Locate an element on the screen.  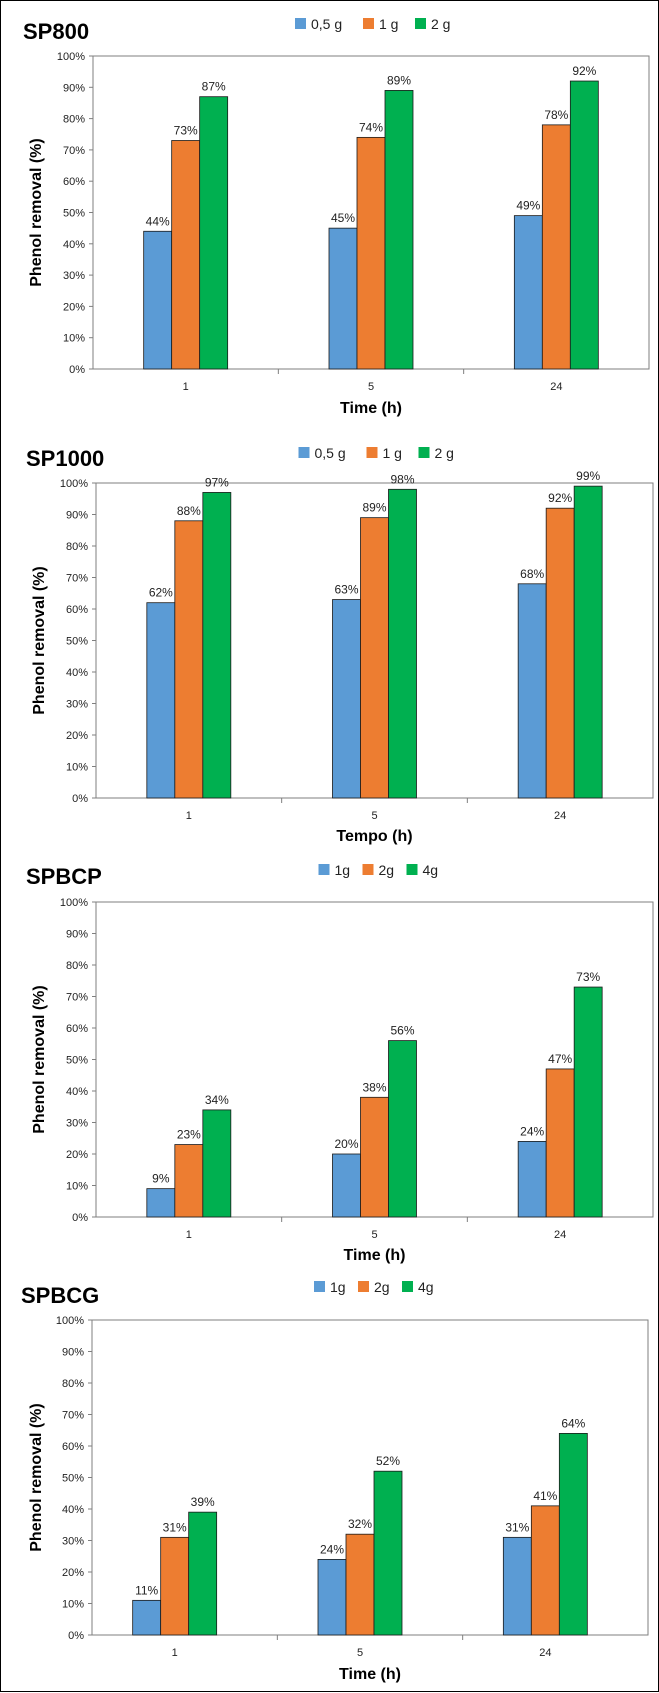
data-label: 56% is located at coordinates (402, 1031).